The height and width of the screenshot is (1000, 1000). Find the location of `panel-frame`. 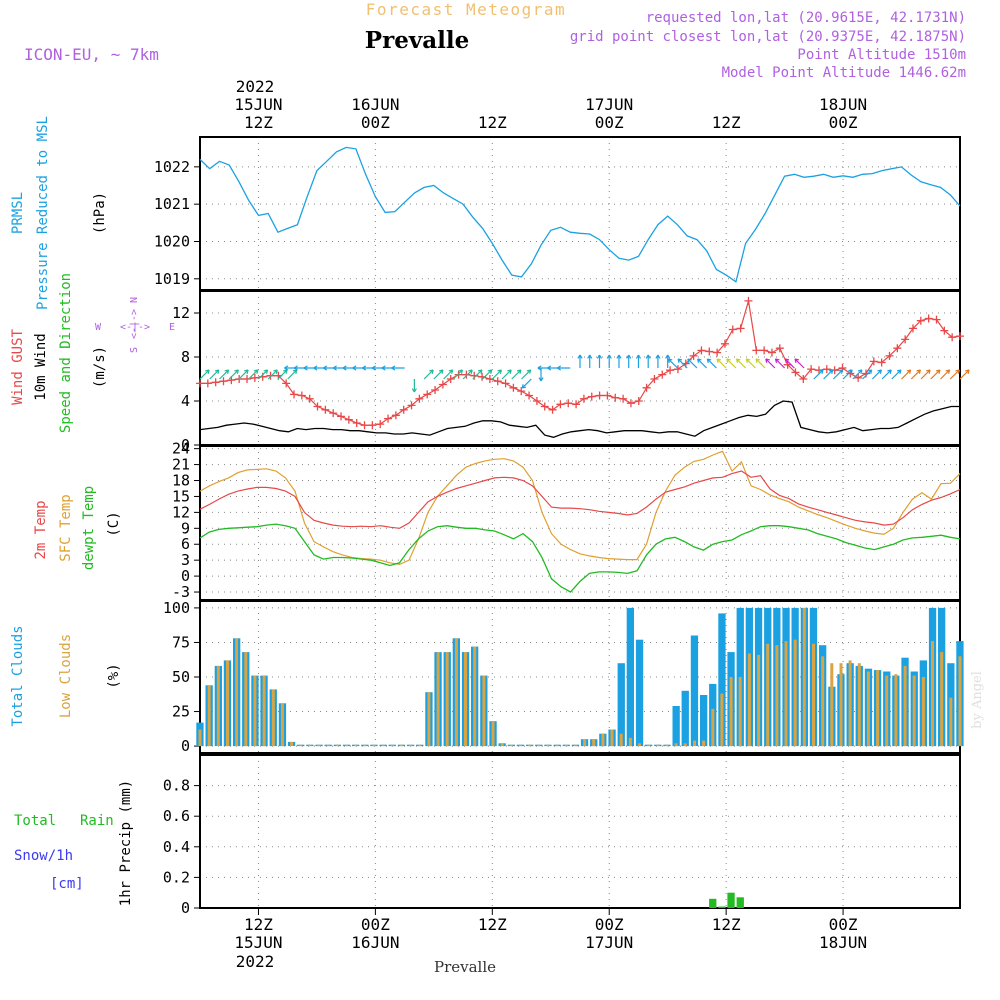

panel-frame is located at coordinates (580, 213).